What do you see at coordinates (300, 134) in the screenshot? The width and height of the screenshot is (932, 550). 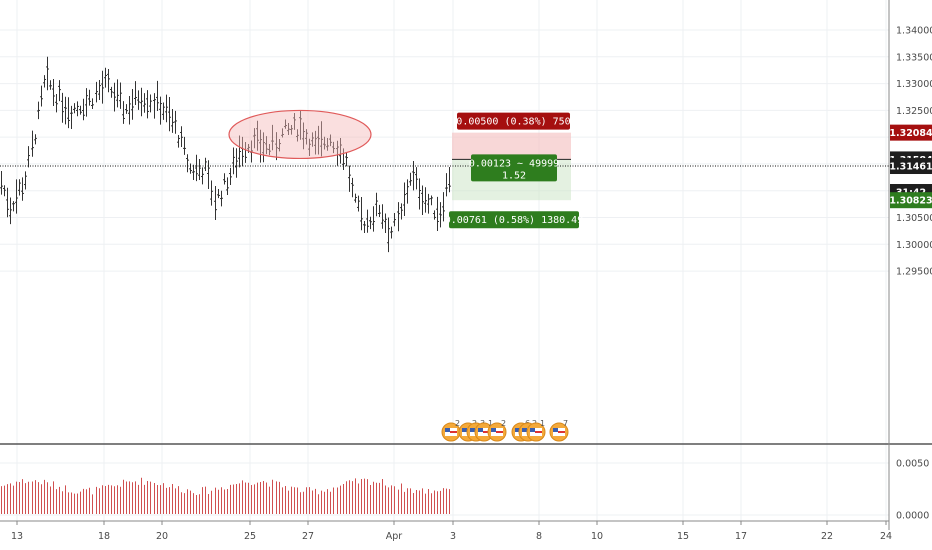 I see `range-highlight-ellipse` at bounding box center [300, 134].